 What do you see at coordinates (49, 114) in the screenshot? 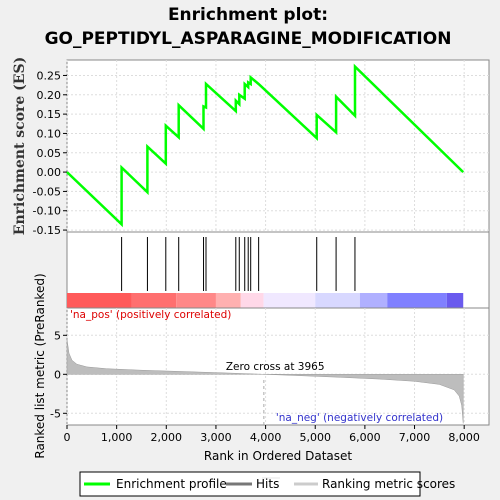
I see `es-tick-label: 0.15` at bounding box center [49, 114].